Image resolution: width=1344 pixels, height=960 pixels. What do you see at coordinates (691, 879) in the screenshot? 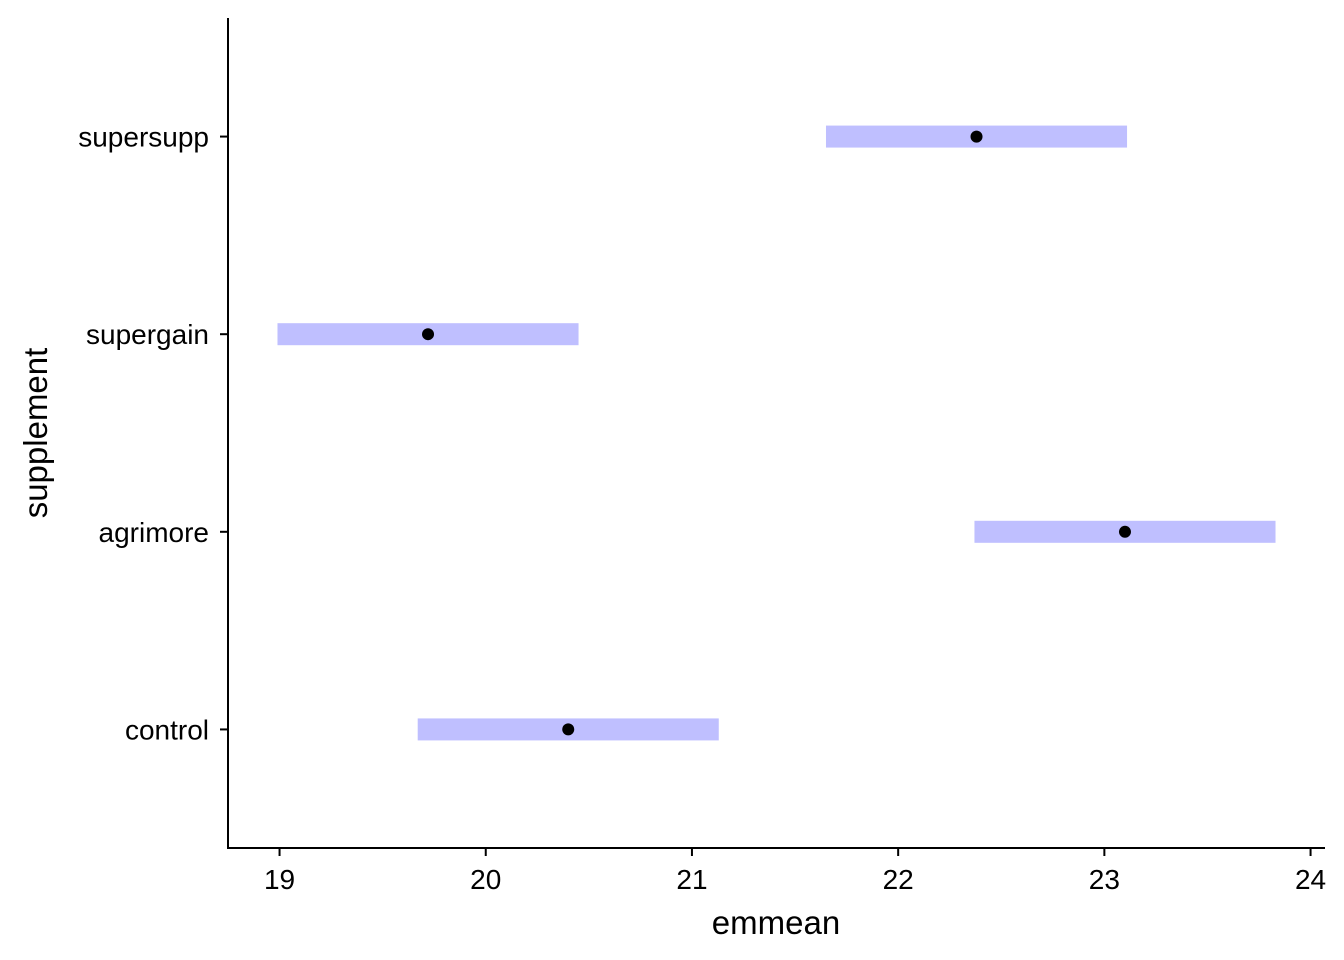
I see `x-tick-label-21: 21` at bounding box center [691, 879].